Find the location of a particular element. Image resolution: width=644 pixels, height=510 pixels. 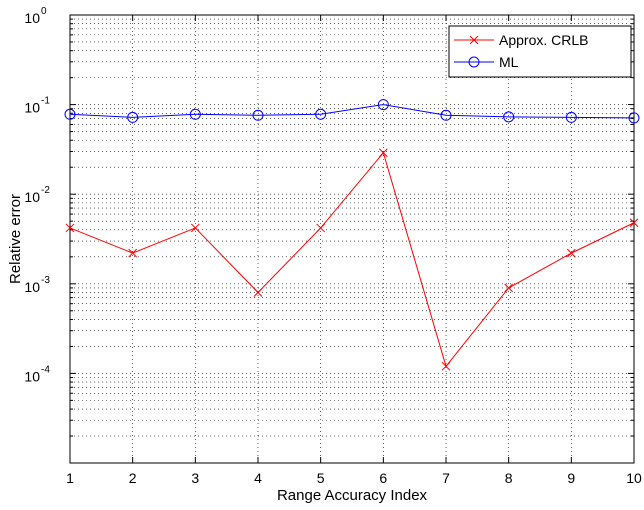

x-tick-labels: 1 2 3 4 5 6 7 8 9 10 is located at coordinates (354, 478).